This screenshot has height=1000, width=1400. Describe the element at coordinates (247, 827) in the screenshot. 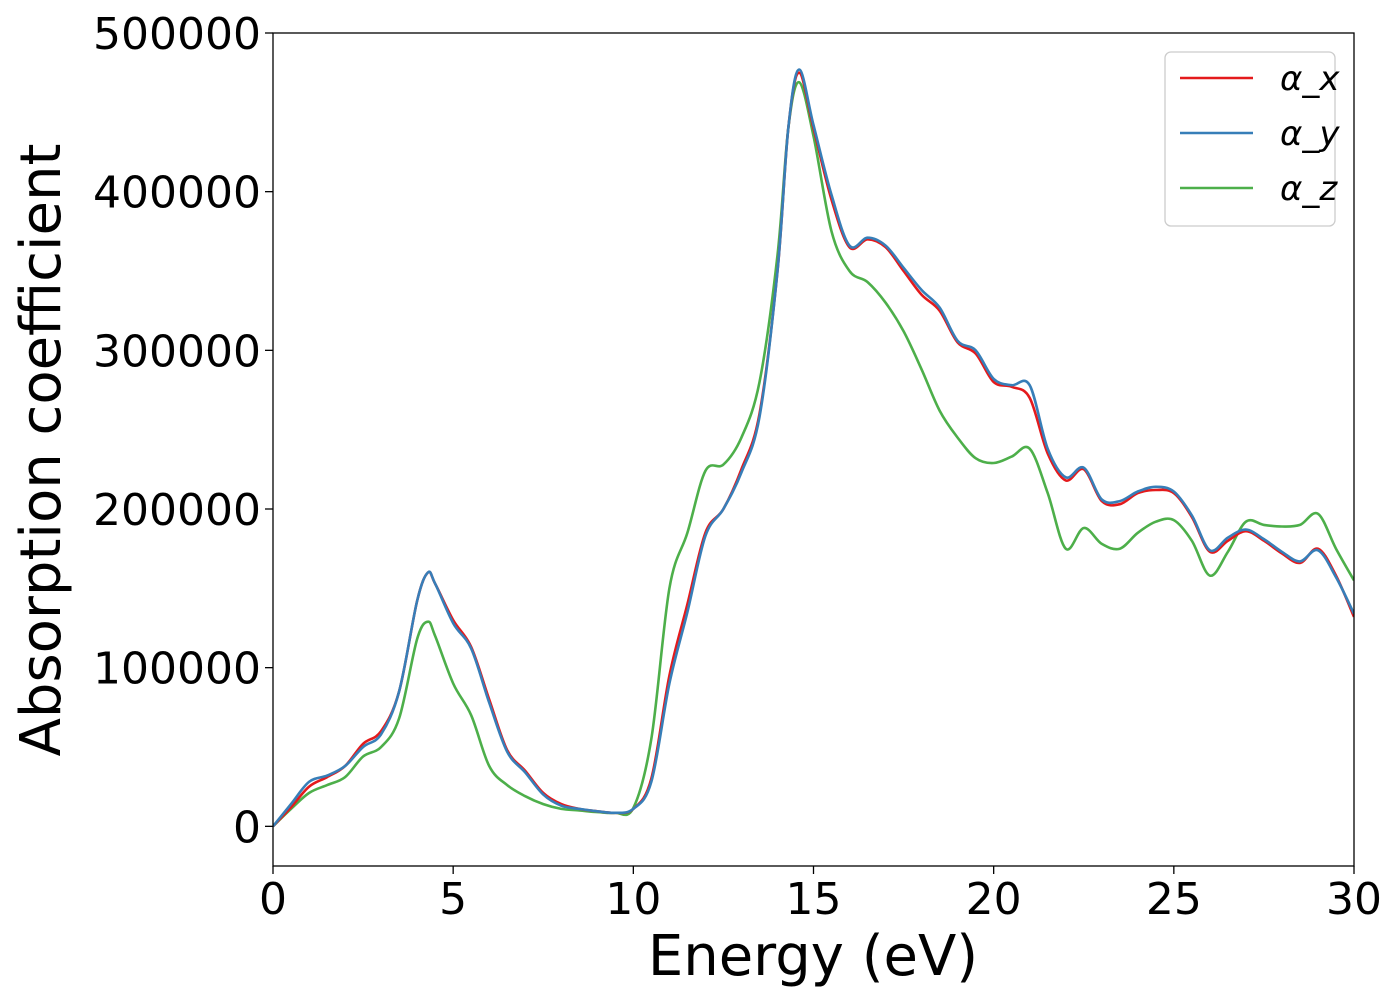

I see `y-tick-label: 0` at that location.